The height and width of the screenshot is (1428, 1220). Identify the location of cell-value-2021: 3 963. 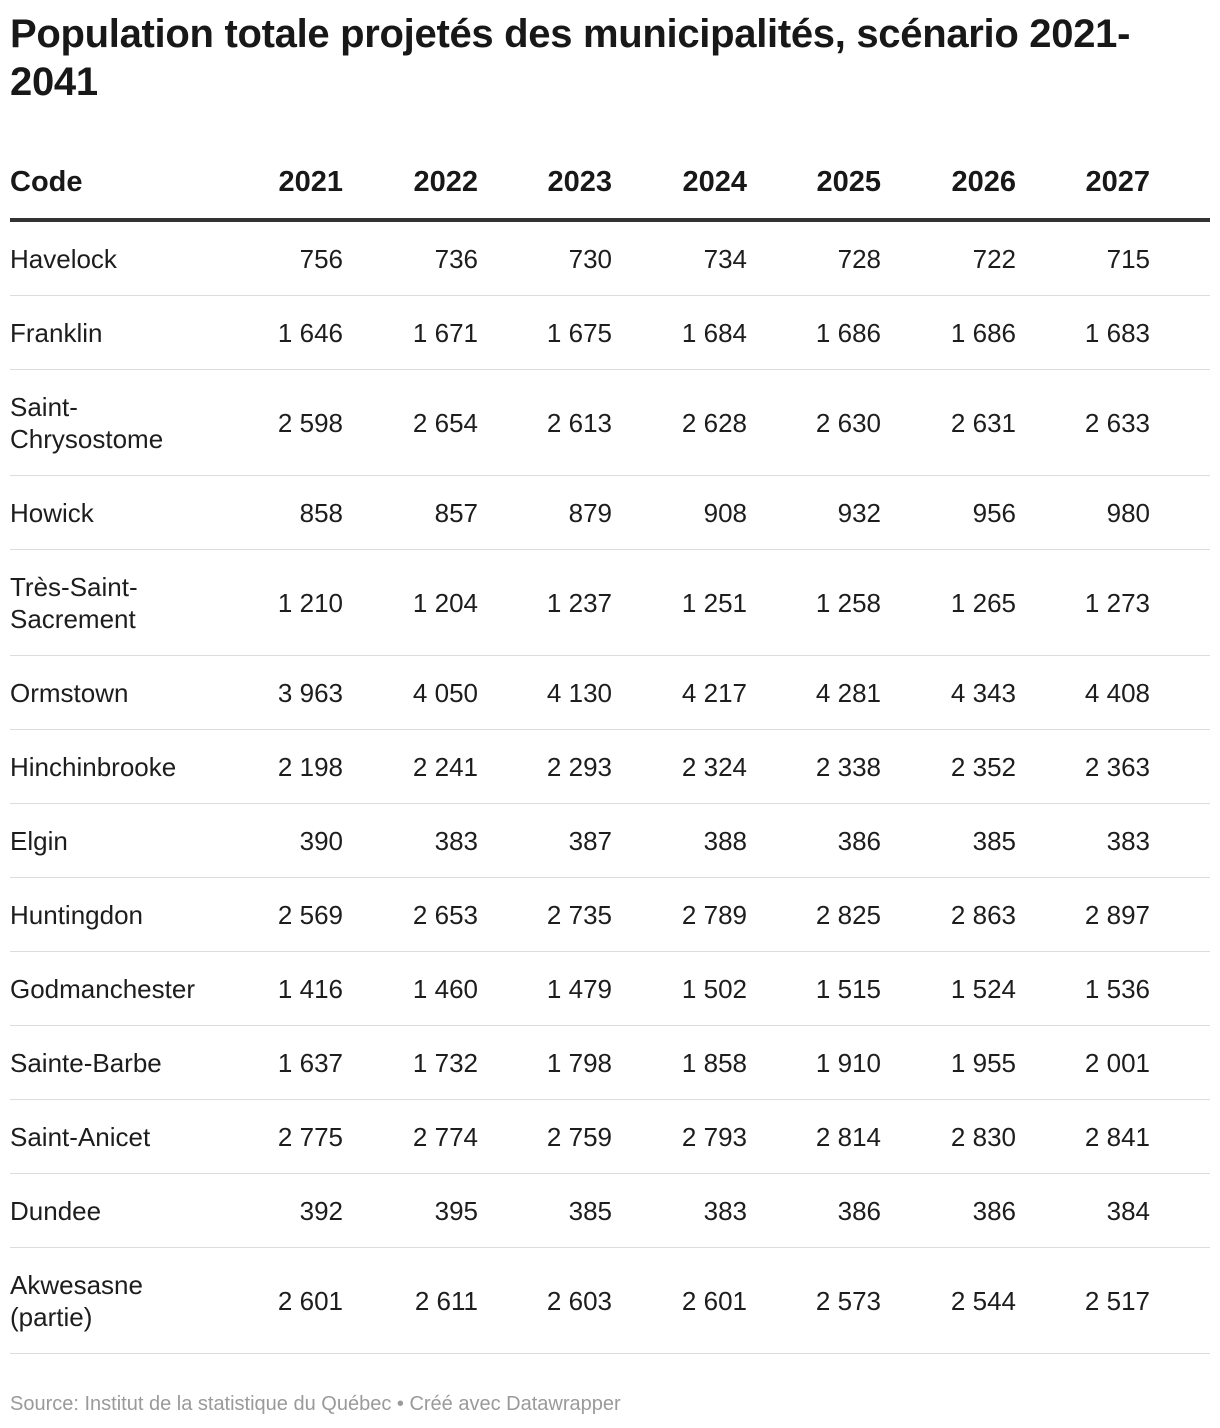
(283, 692).